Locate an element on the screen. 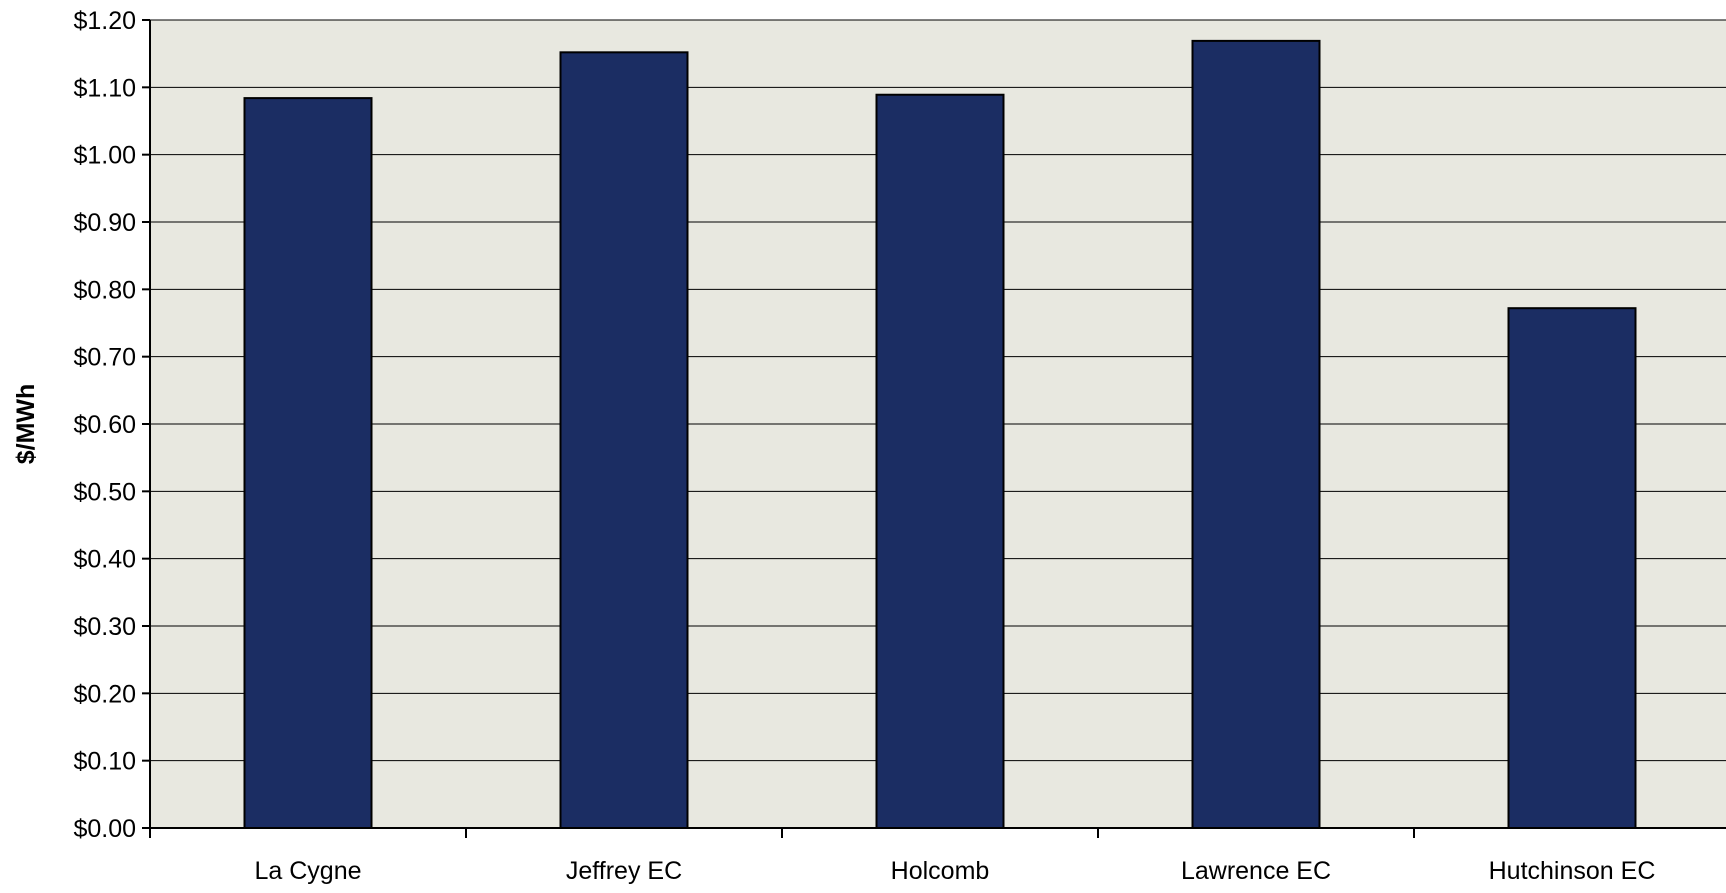 The height and width of the screenshot is (893, 1726). y-tick-label: $1.20 is located at coordinates (104, 21).